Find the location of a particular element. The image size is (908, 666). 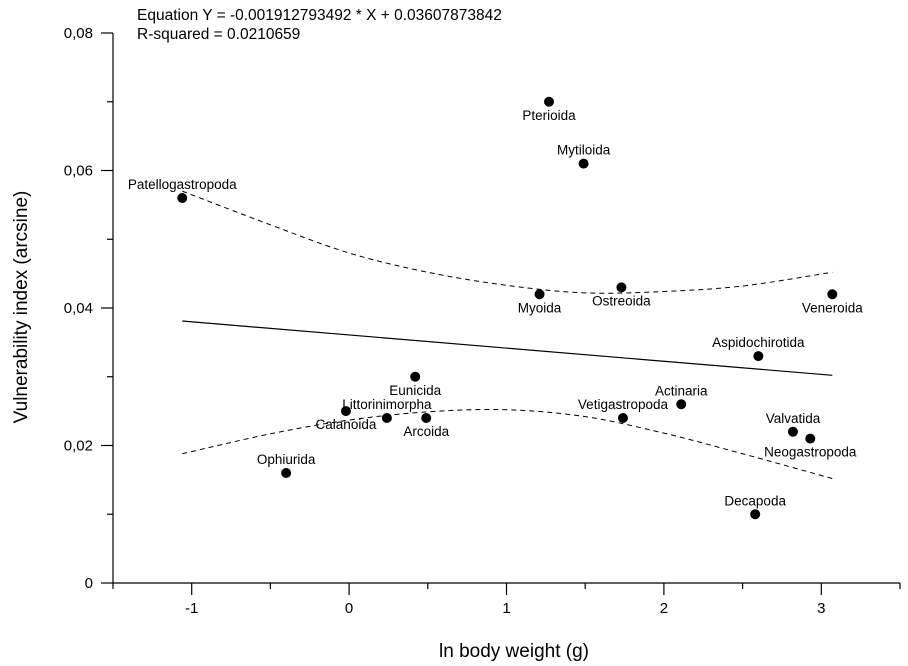

confidence-band-upper is located at coordinates (507, 242).